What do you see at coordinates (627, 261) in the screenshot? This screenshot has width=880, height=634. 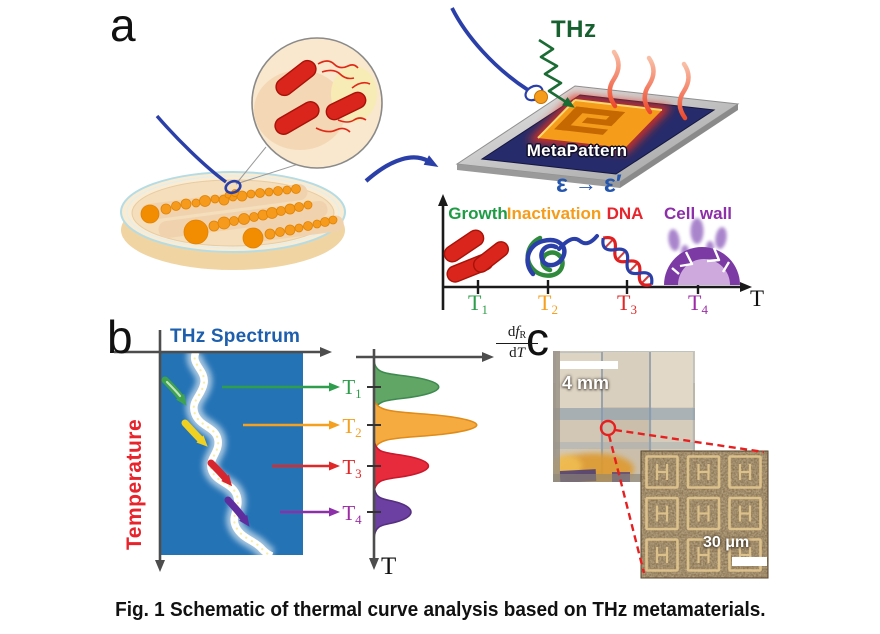 I see `dna-helix-icon` at bounding box center [627, 261].